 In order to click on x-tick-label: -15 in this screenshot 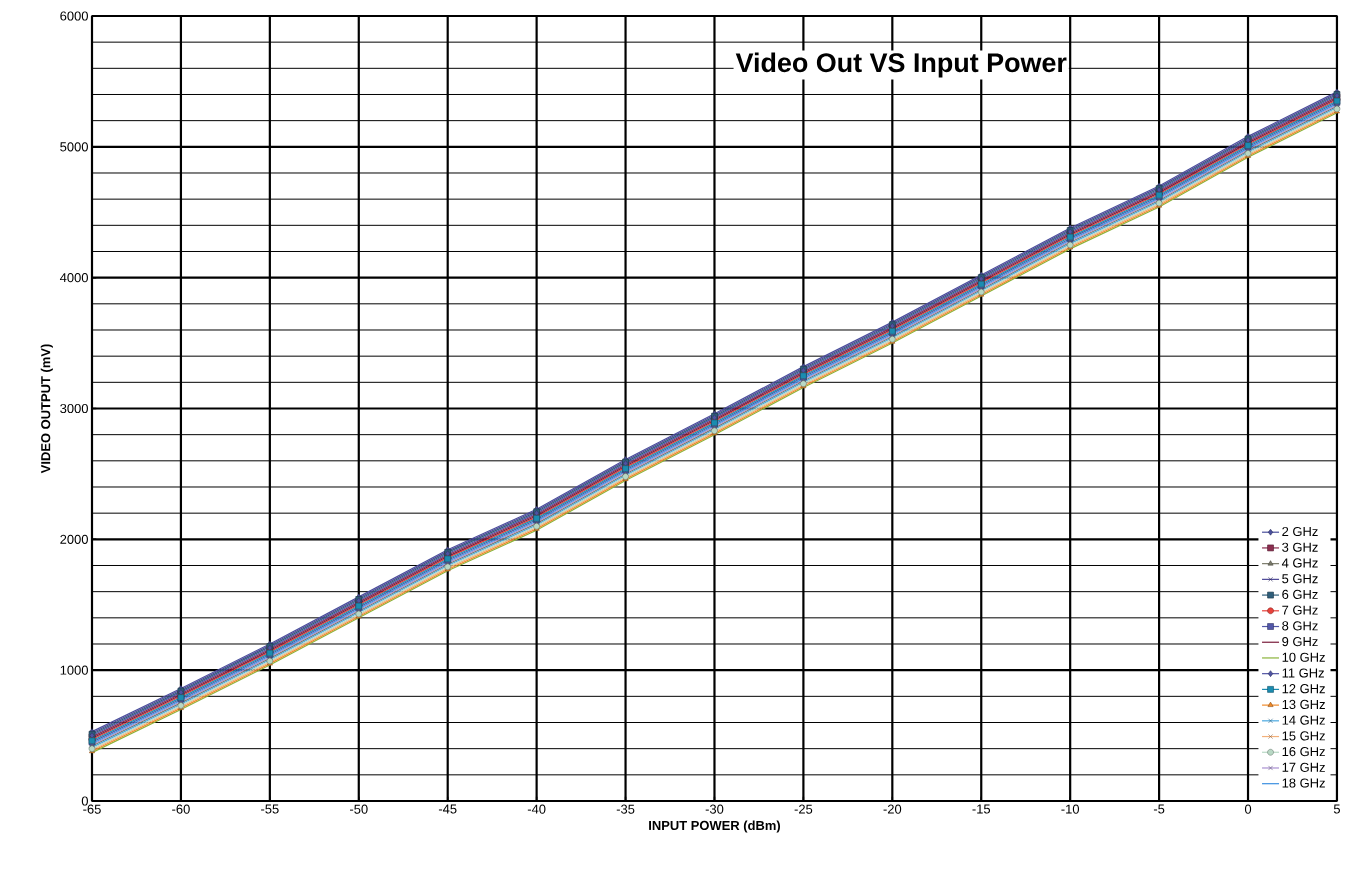, I will do `click(981, 809)`.